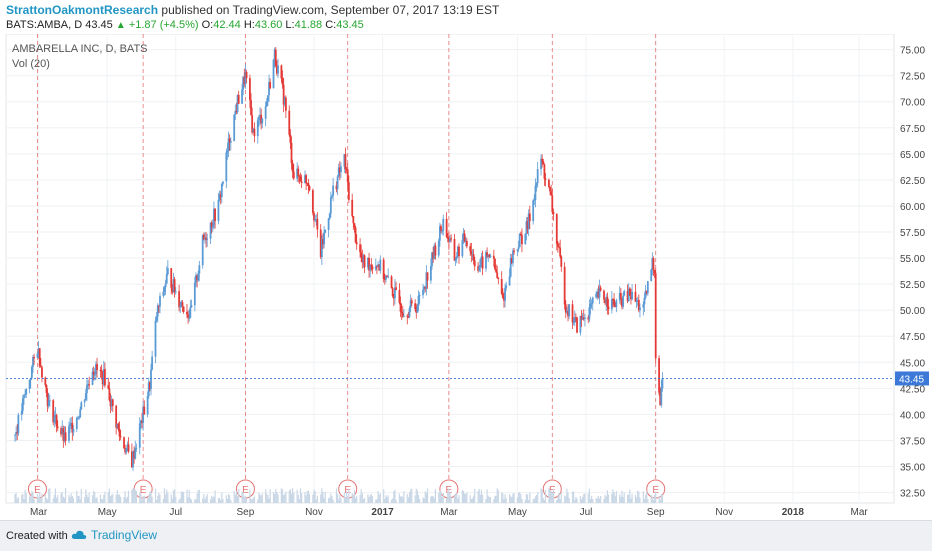 This screenshot has height=551, width=932. What do you see at coordinates (114, 535) in the screenshot?
I see `tradingview-link: TradingView` at bounding box center [114, 535].